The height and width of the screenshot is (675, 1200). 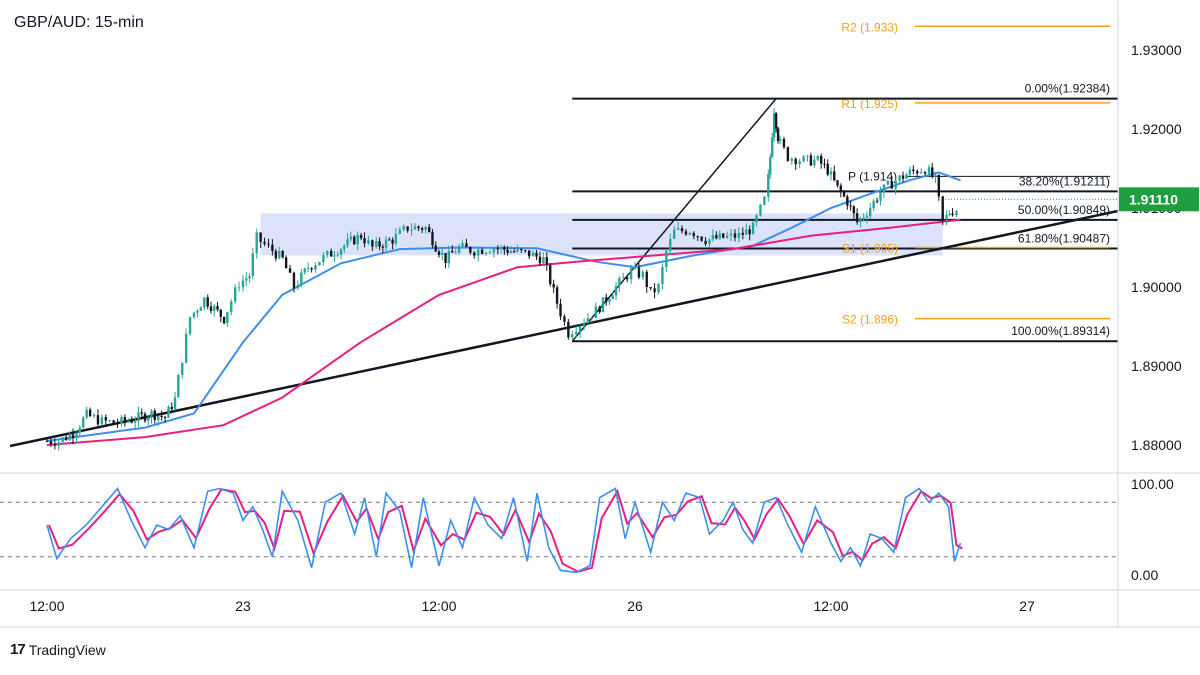 What do you see at coordinates (1159, 199) in the screenshot?
I see `last-price-badge` at bounding box center [1159, 199].